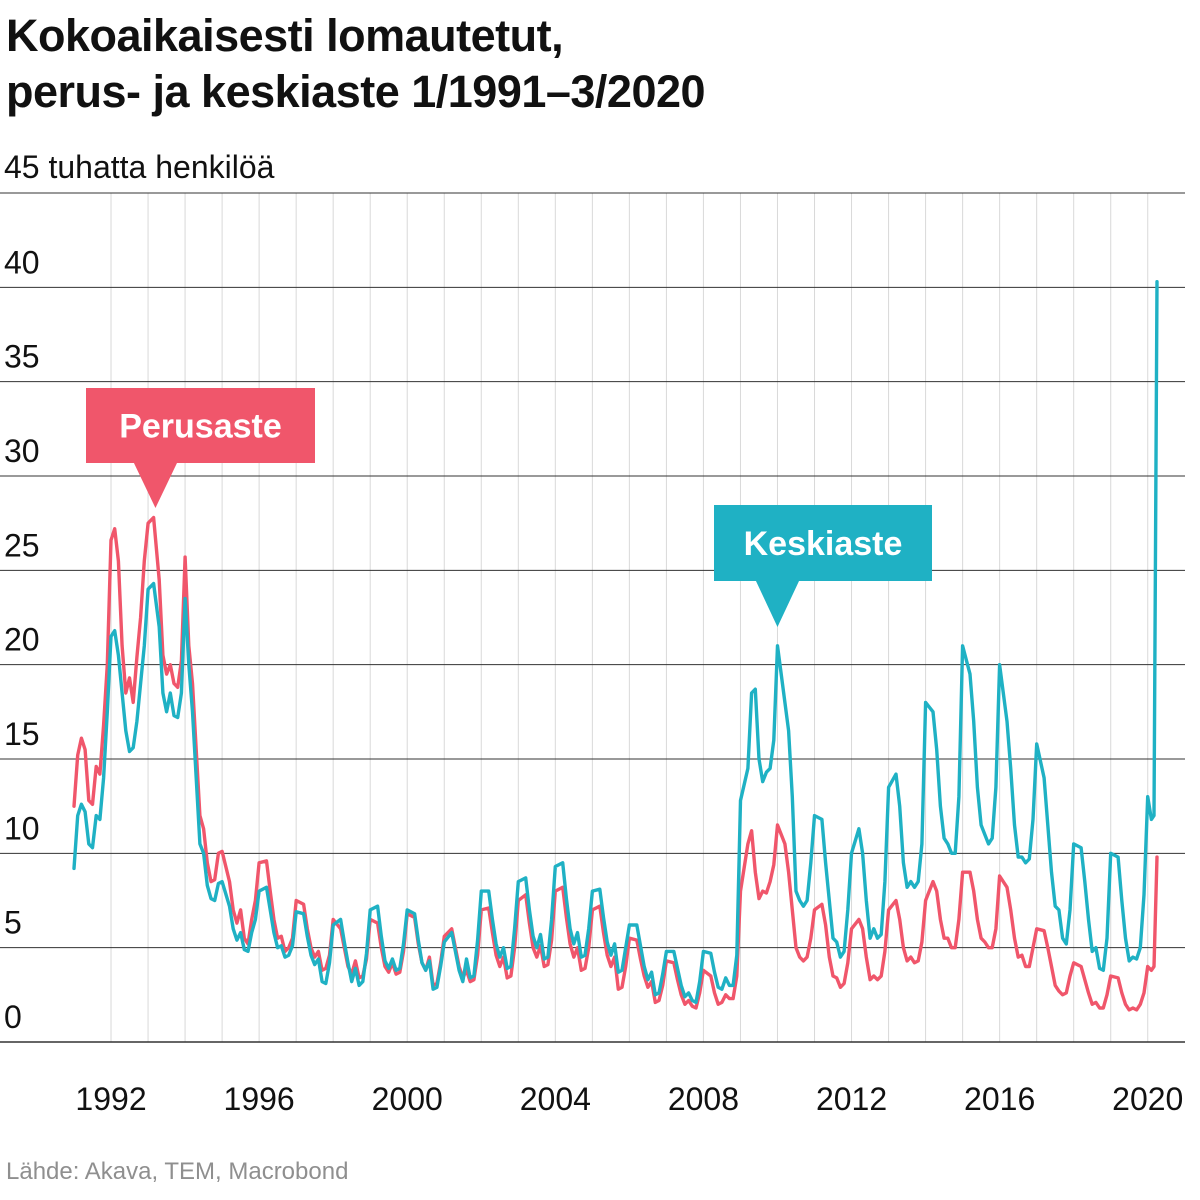 This screenshot has width=1200, height=1200. I want to click on x-tick-label: 1992, so click(110, 1099).